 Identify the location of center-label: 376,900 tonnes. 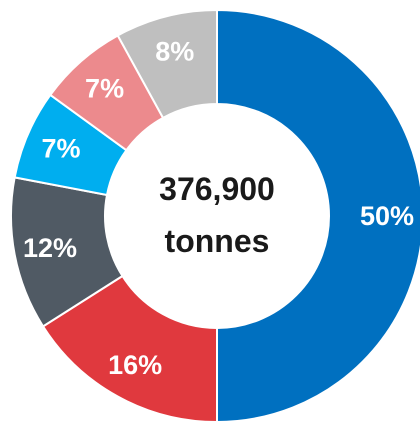
(217, 215).